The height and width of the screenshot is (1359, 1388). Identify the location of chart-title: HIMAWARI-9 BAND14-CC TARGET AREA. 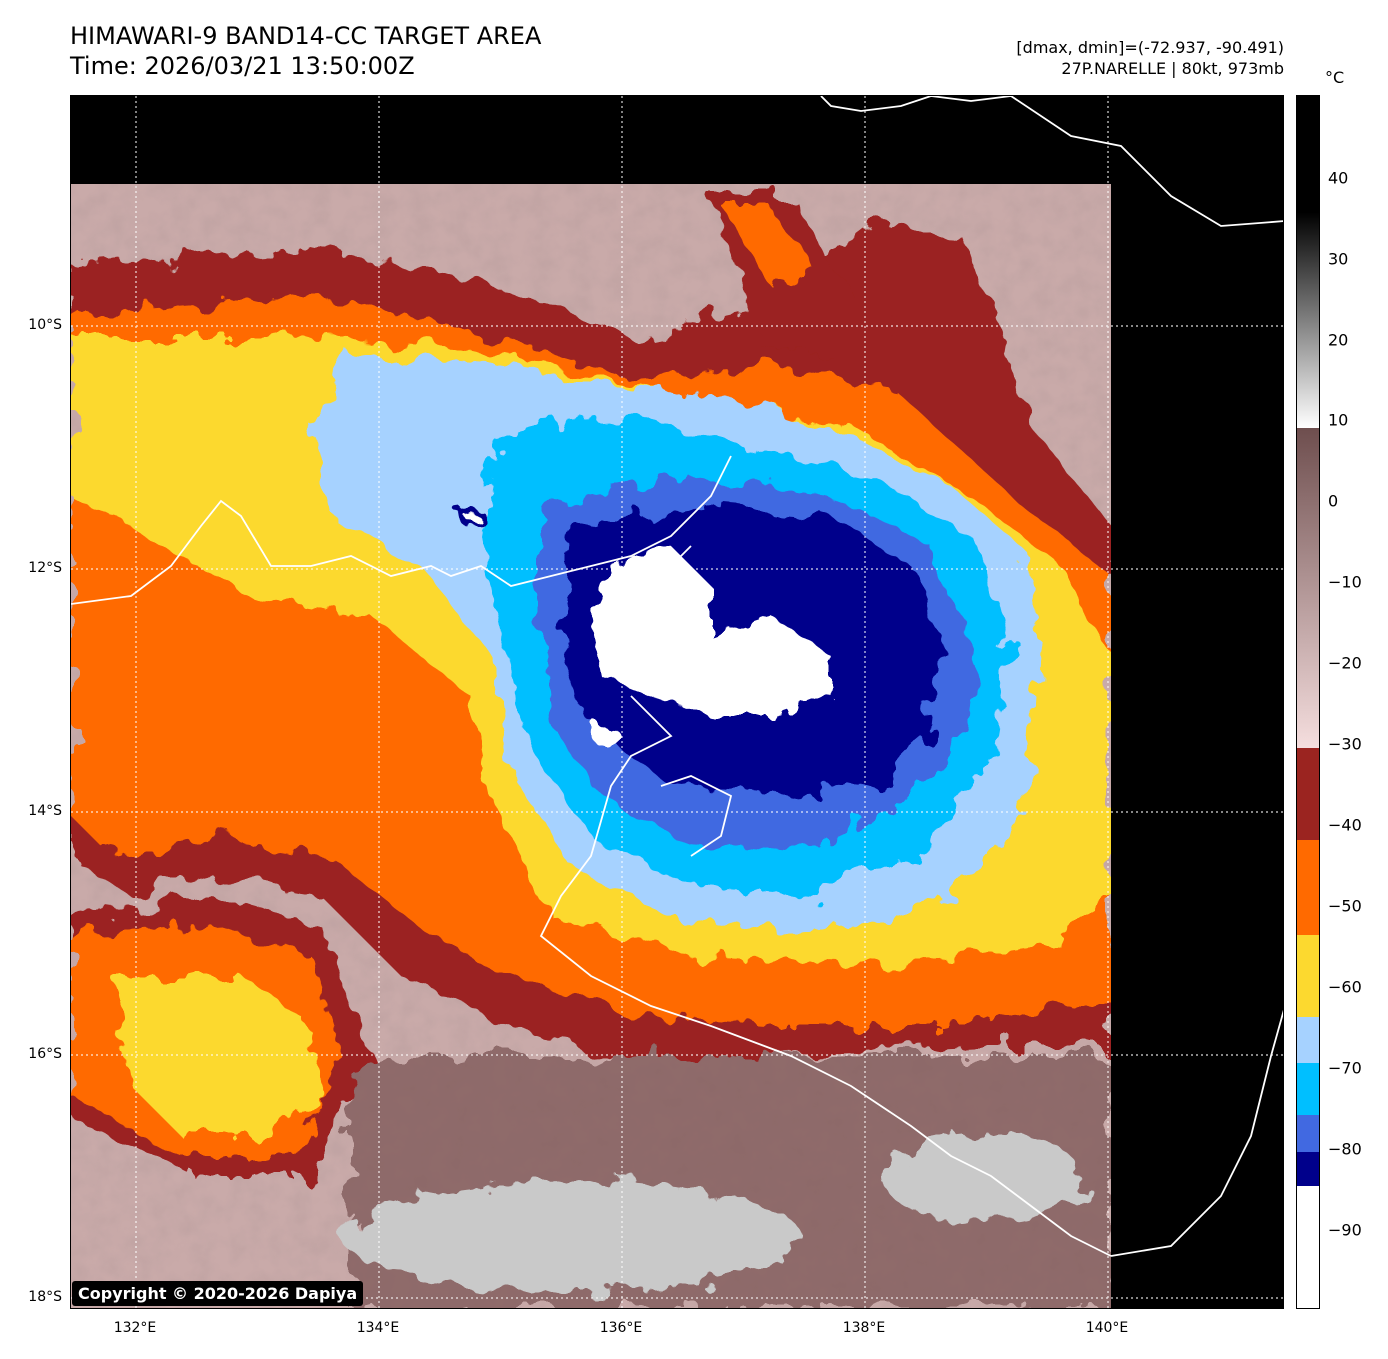
(306, 36).